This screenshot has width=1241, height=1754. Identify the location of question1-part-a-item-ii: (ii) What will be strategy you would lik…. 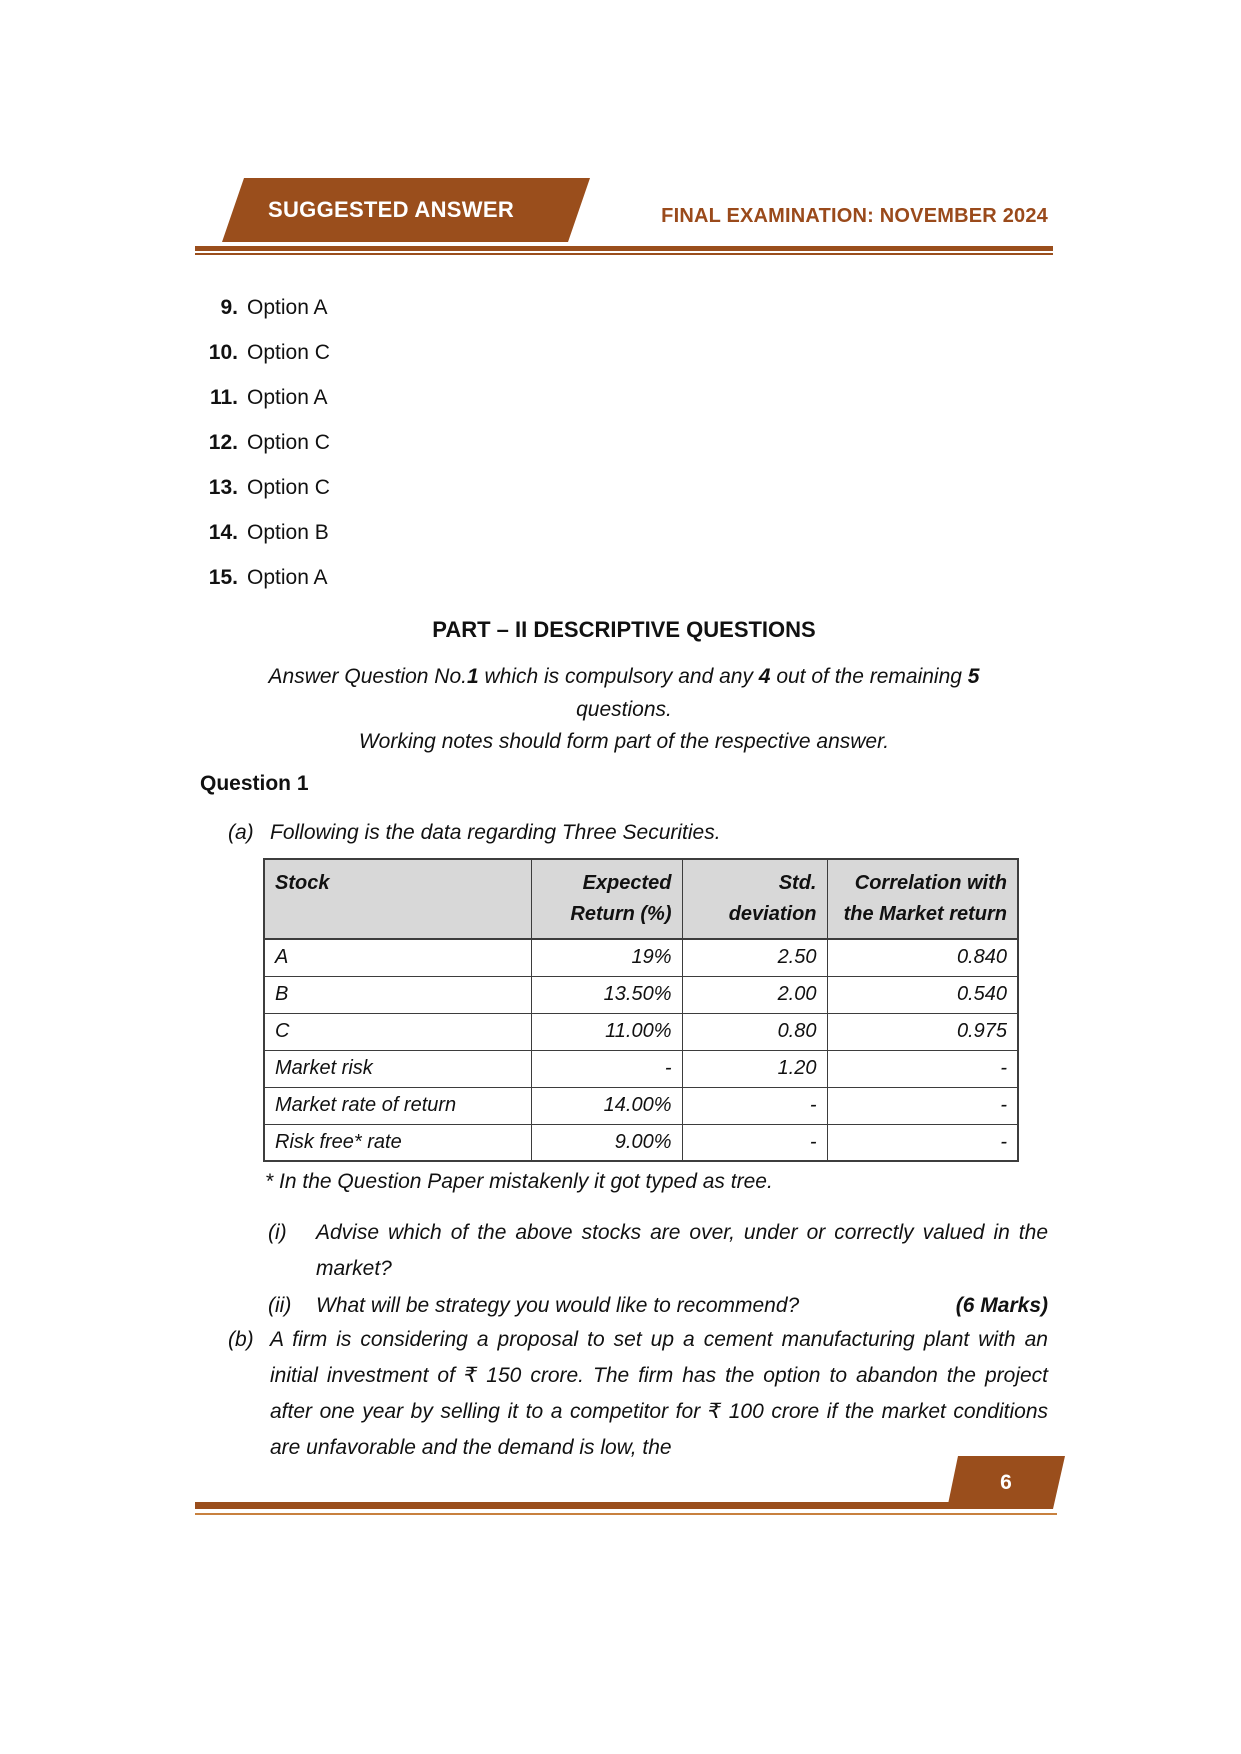
(658, 1306).